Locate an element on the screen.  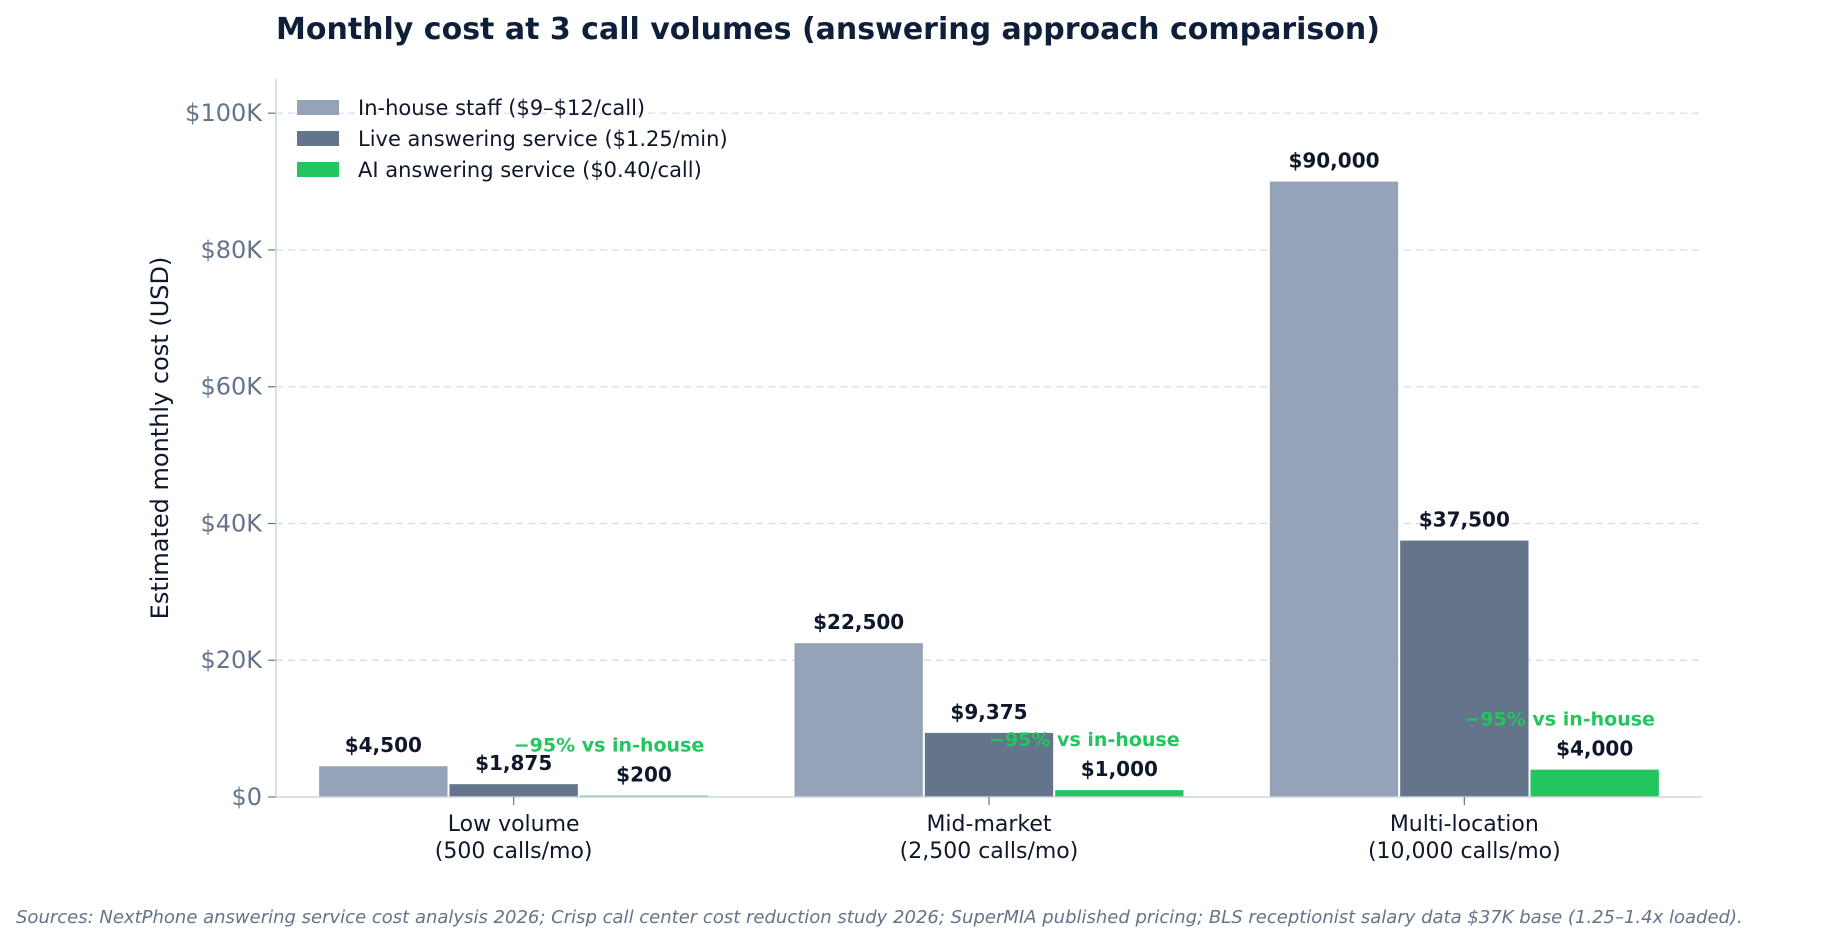
x-category-label: (500 calls/mo) is located at coordinates (514, 851).